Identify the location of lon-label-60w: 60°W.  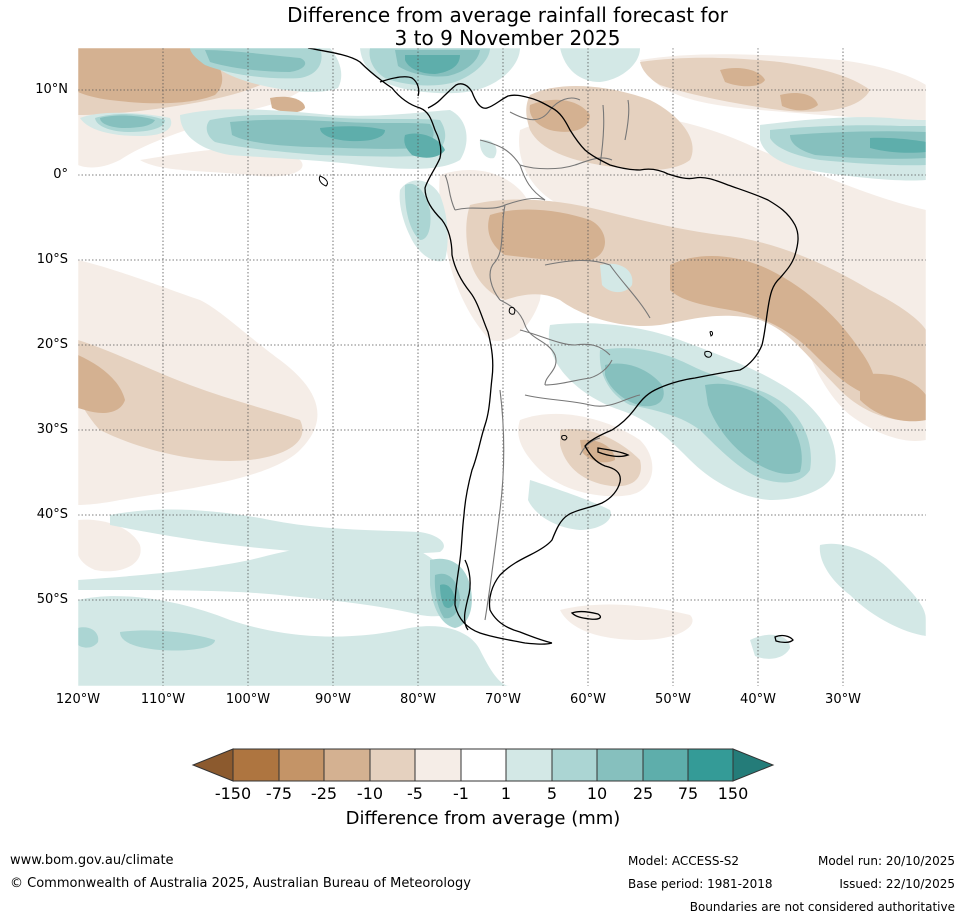
(588, 699).